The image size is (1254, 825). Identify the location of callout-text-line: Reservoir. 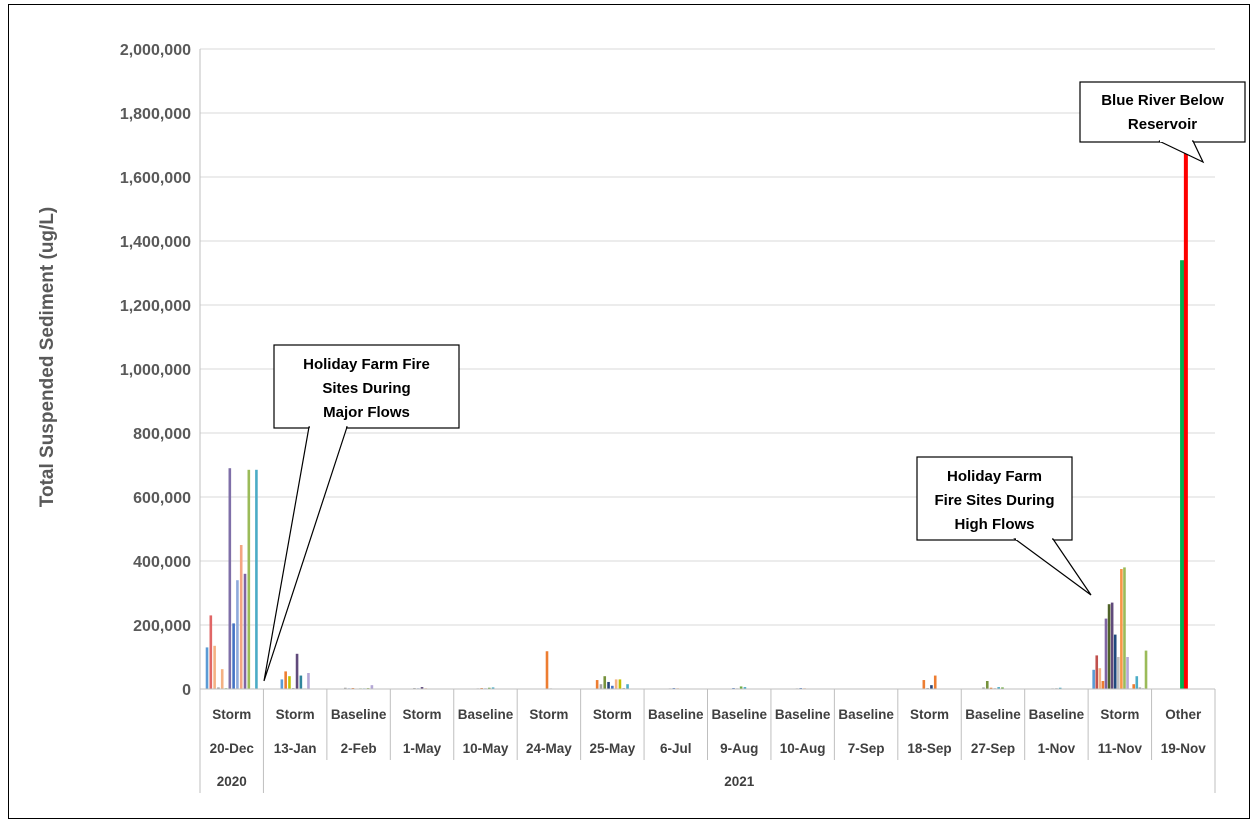
(1162, 124).